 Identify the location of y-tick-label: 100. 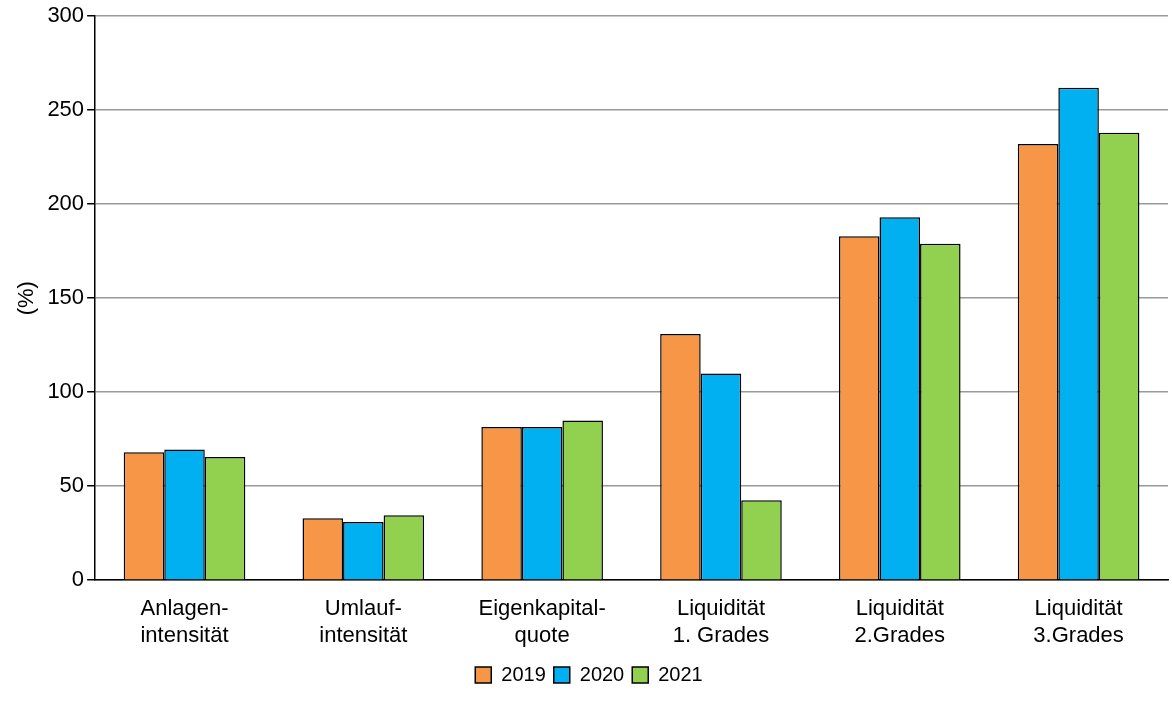
(66, 391).